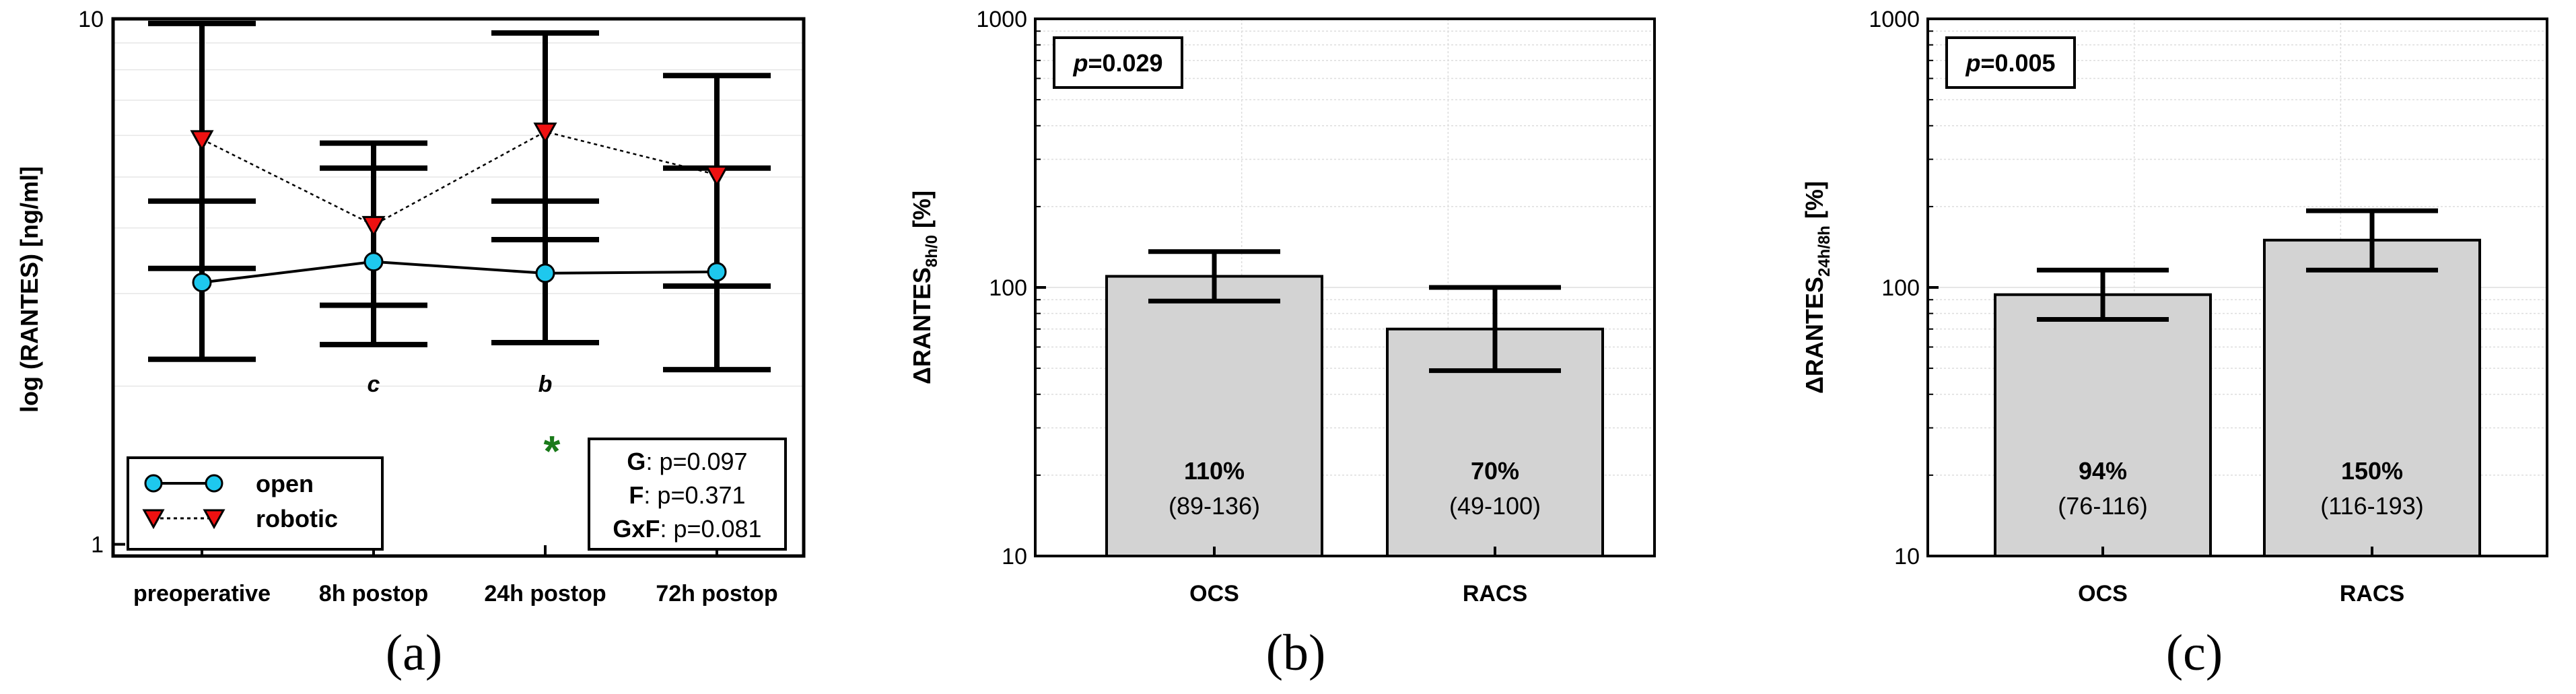 Image resolution: width=2576 pixels, height=694 pixels. What do you see at coordinates (2237, 265) in the screenshot?
I see `panel-c-error-bars` at bounding box center [2237, 265].